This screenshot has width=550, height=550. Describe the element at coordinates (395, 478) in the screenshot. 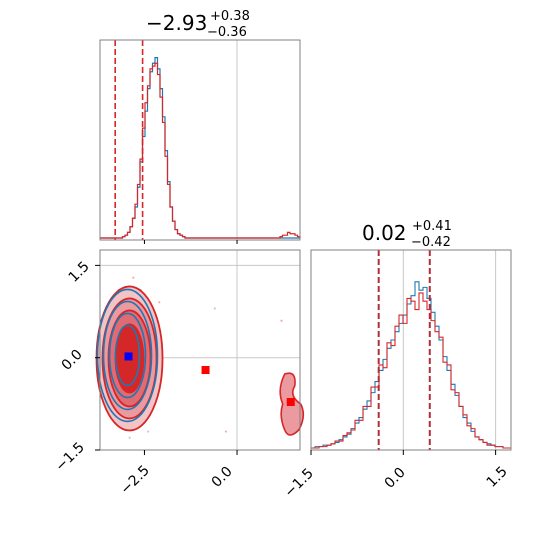

I see `x2-tick-label-2: 0.0` at that location.